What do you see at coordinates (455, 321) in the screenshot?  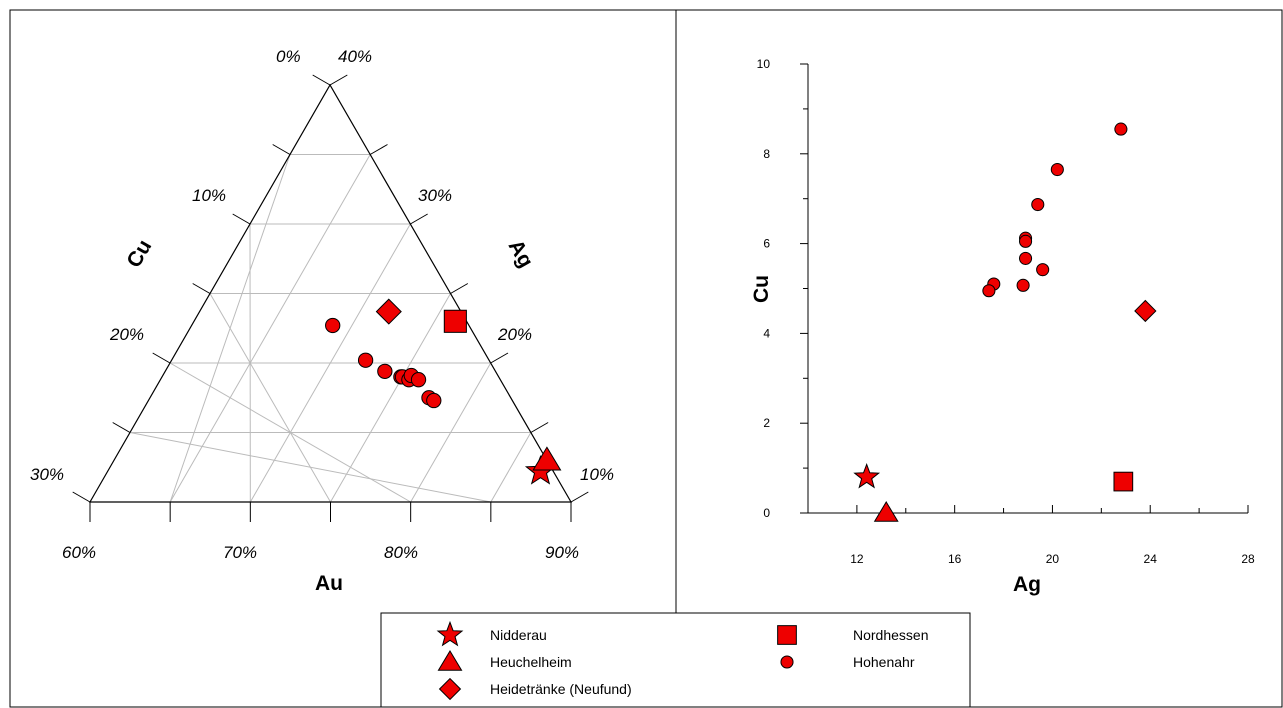 I see `ternary-point-square` at bounding box center [455, 321].